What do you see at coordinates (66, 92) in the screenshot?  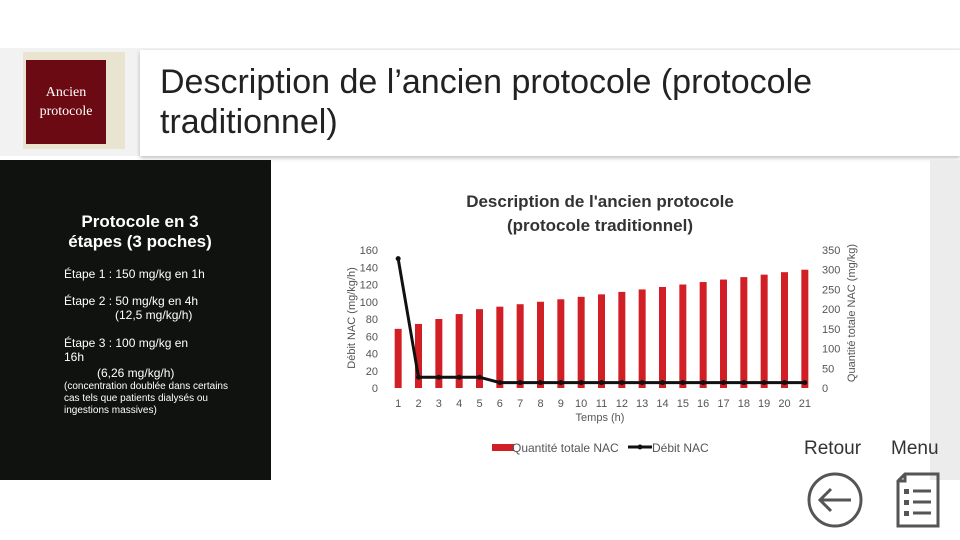 I see `section-tag-line1: Ancien` at bounding box center [66, 92].